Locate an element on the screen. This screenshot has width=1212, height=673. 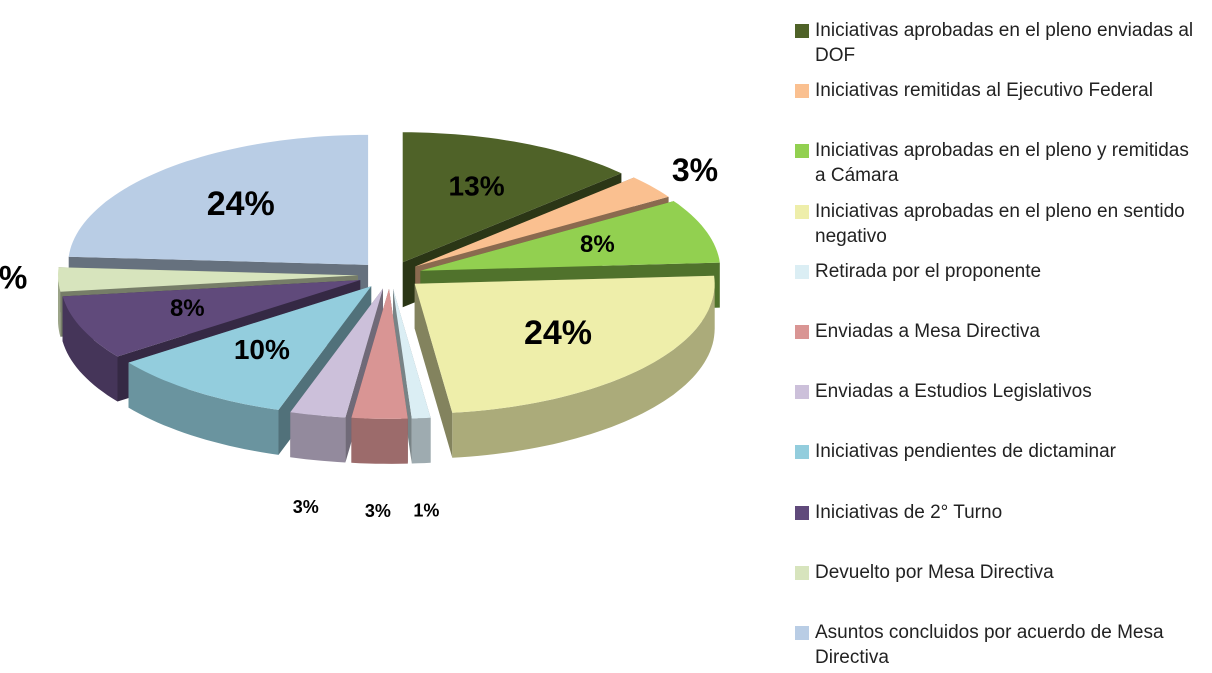
legend-label: Devuelto por Mesa Directiva is located at coordinates (934, 572).